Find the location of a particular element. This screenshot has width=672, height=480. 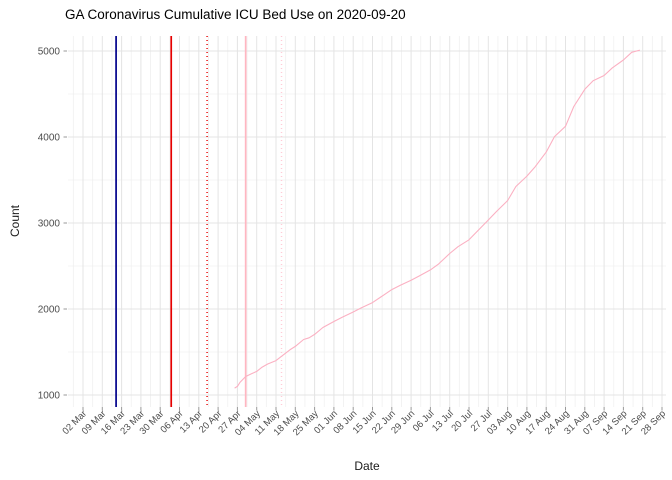

y-tick-label: 4000 is located at coordinates (49, 138).